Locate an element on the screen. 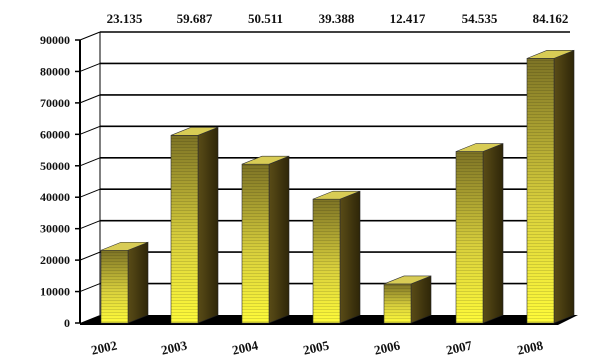 The width and height of the screenshot is (595, 363). bar-2008 is located at coordinates (550, 186).